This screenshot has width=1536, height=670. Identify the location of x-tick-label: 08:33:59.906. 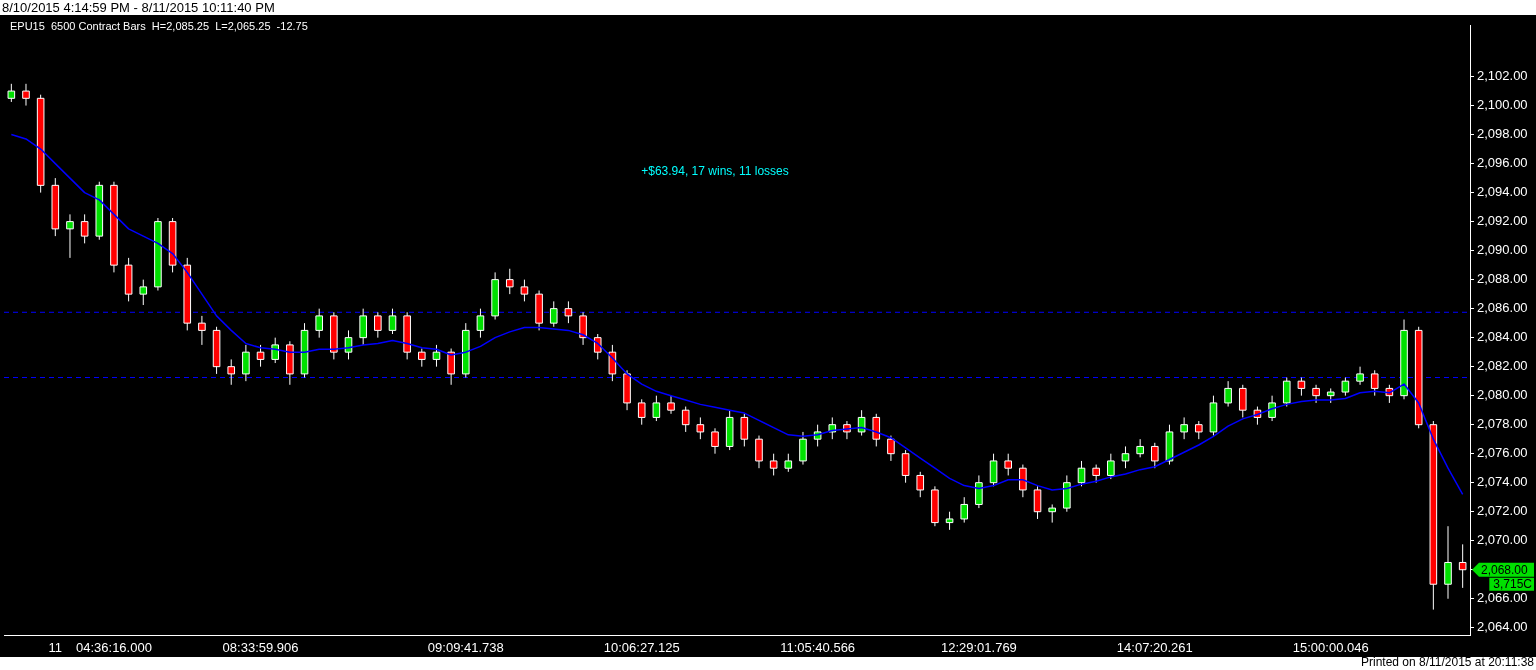
(260, 648).